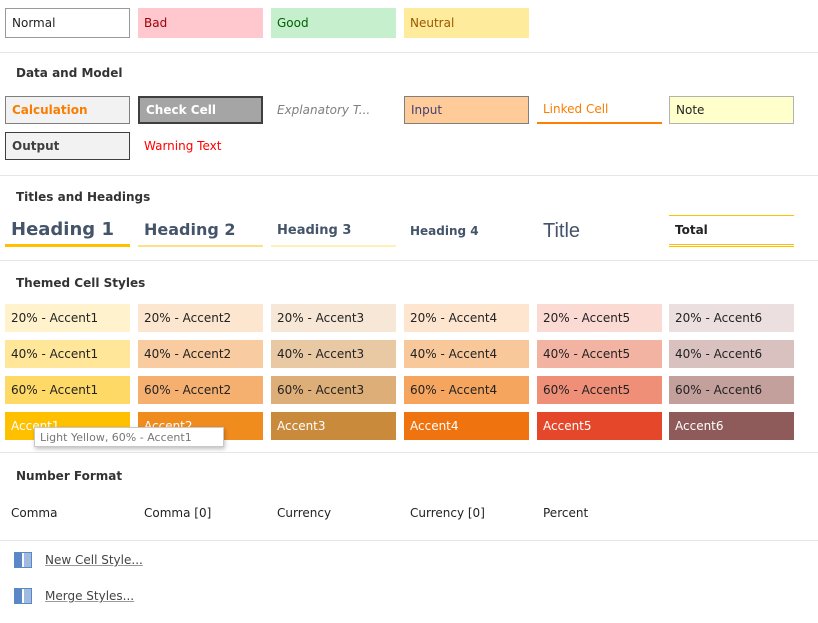 The width and height of the screenshot is (818, 623). What do you see at coordinates (81, 283) in the screenshot?
I see `section-title: Themed Cell Styles` at bounding box center [81, 283].